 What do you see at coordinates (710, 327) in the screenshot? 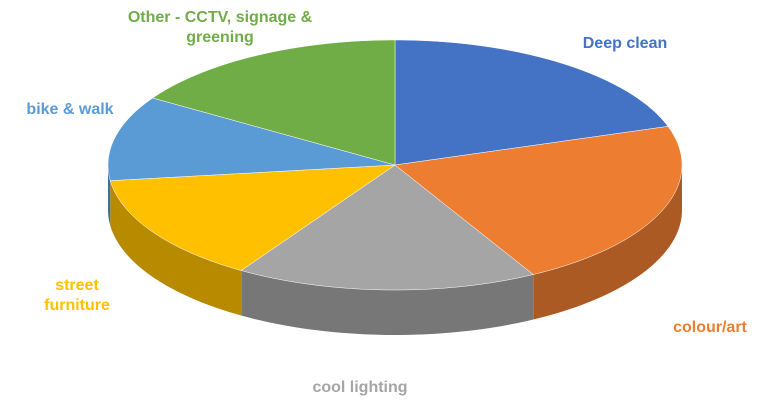
I see `slice-label: colour/art` at bounding box center [710, 327].